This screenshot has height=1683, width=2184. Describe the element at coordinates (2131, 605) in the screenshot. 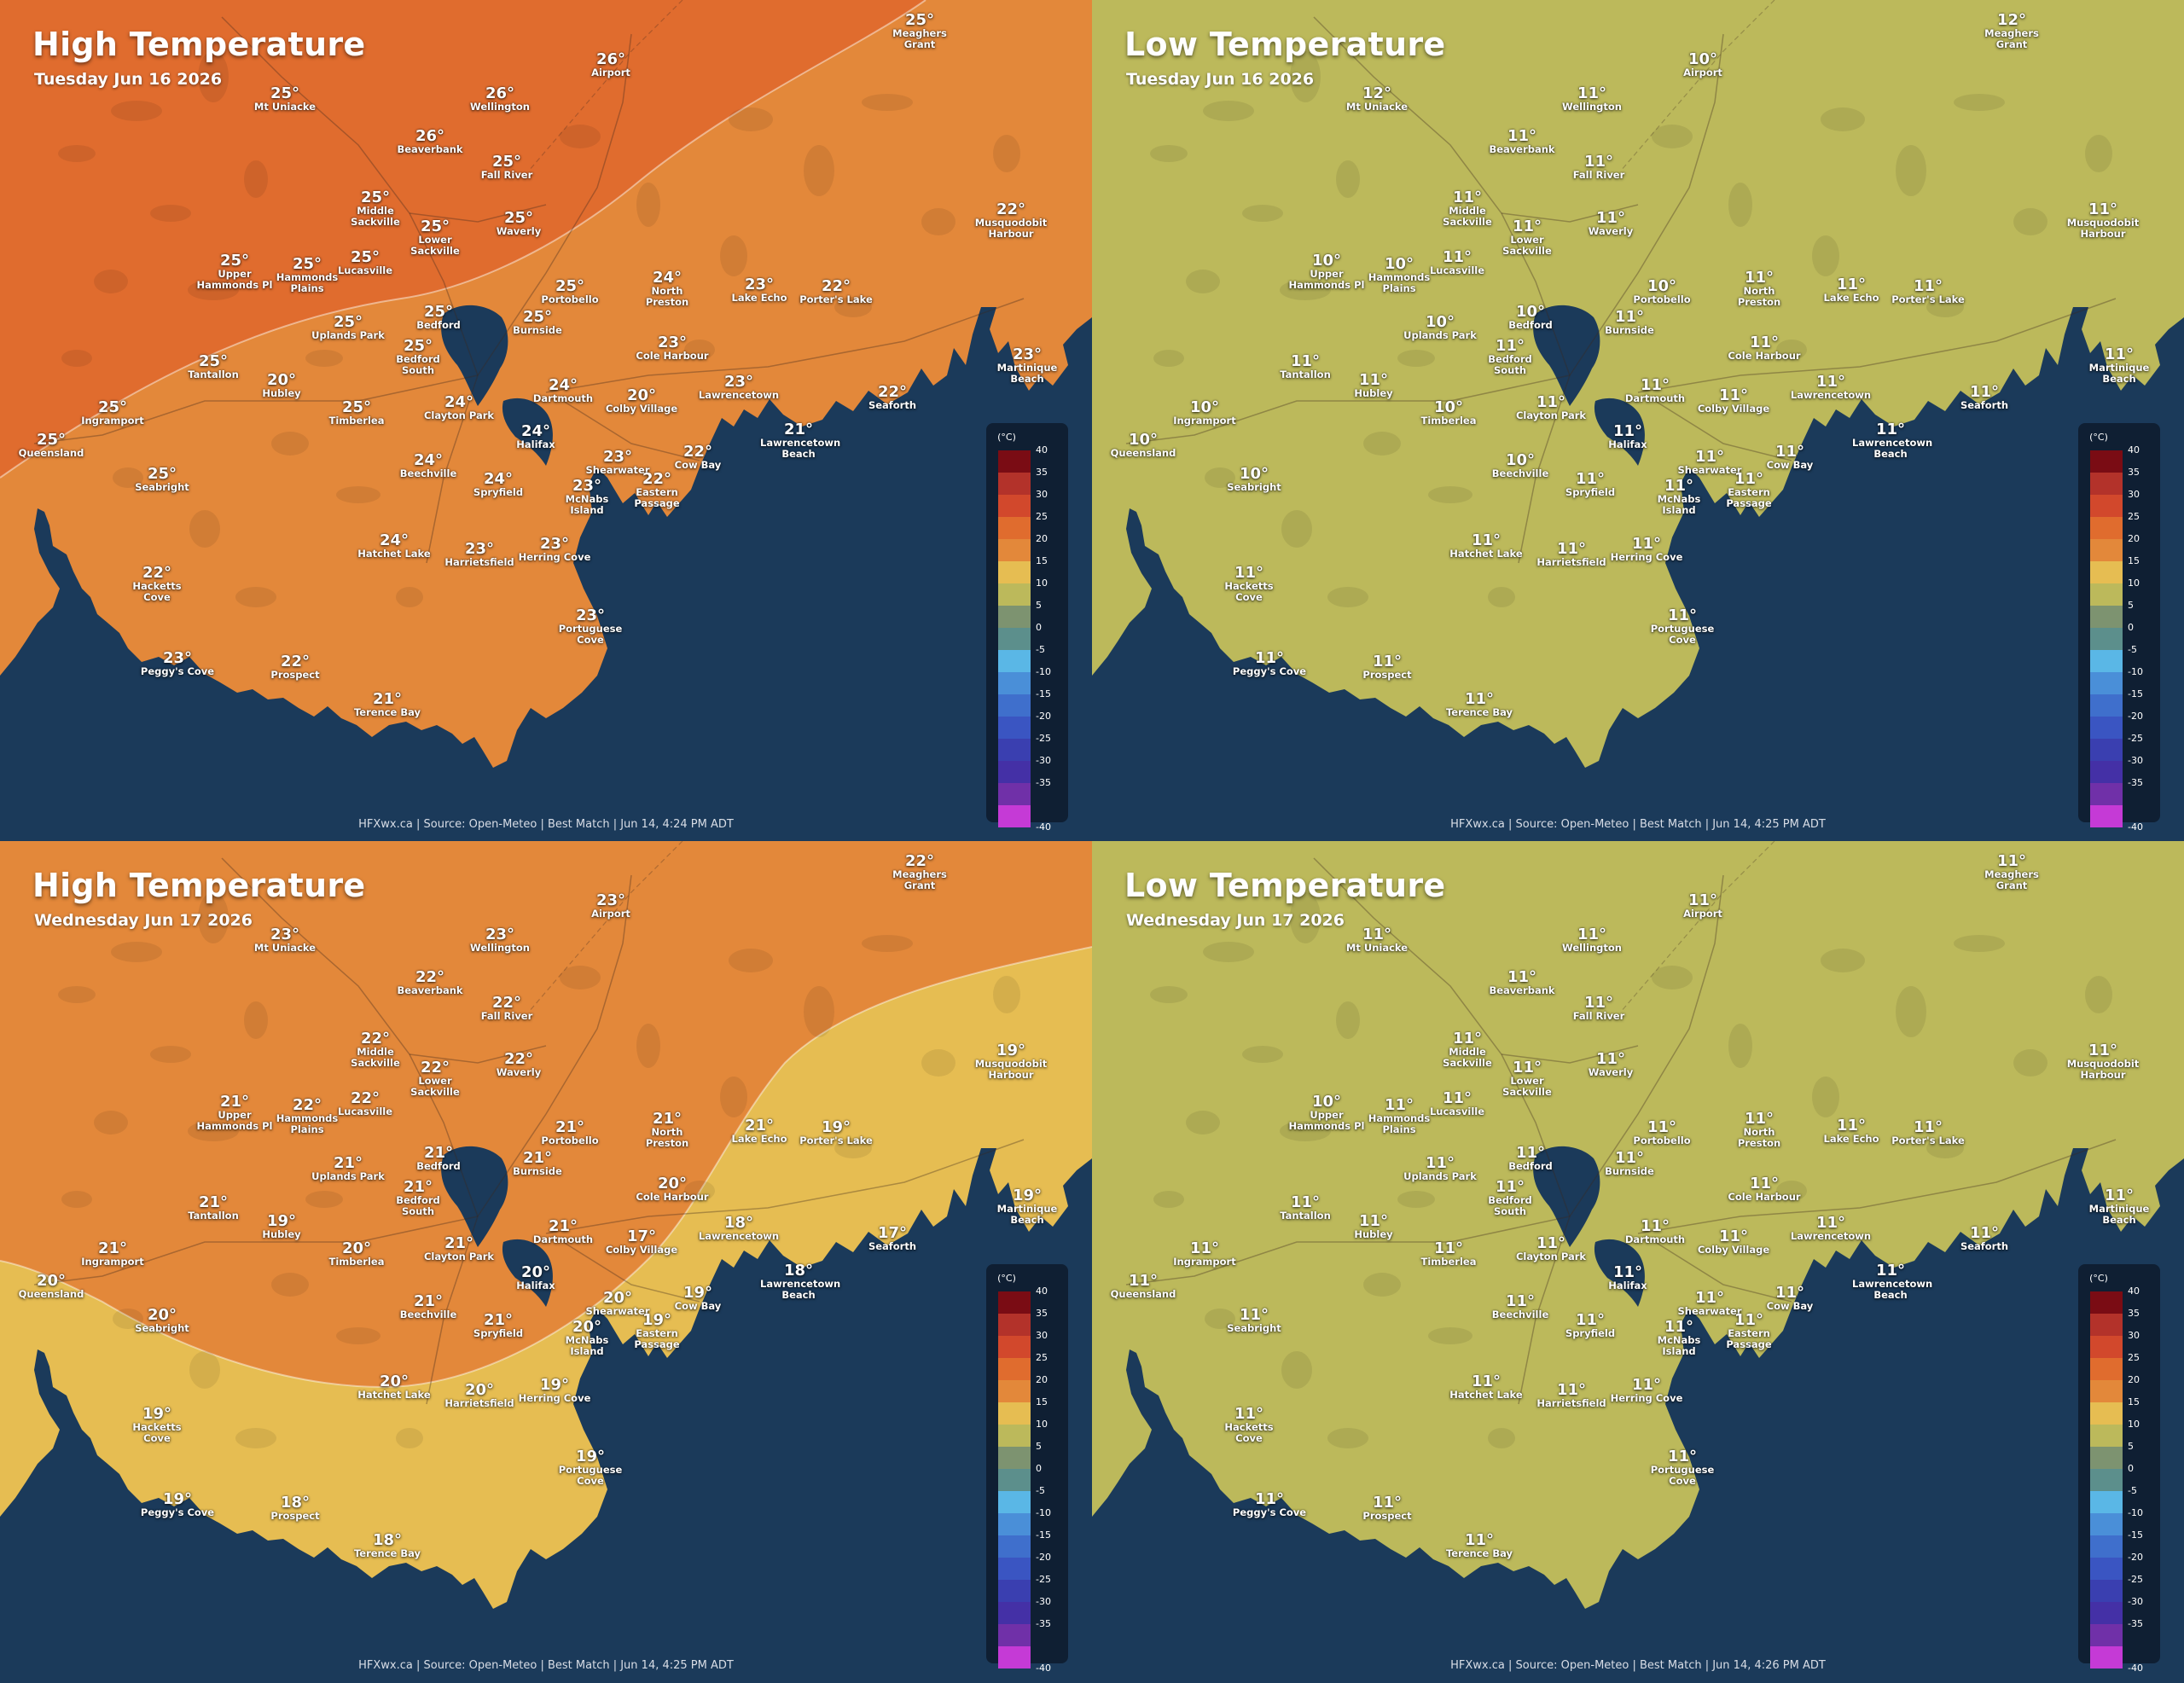

I see `legend-label: 5` at that location.